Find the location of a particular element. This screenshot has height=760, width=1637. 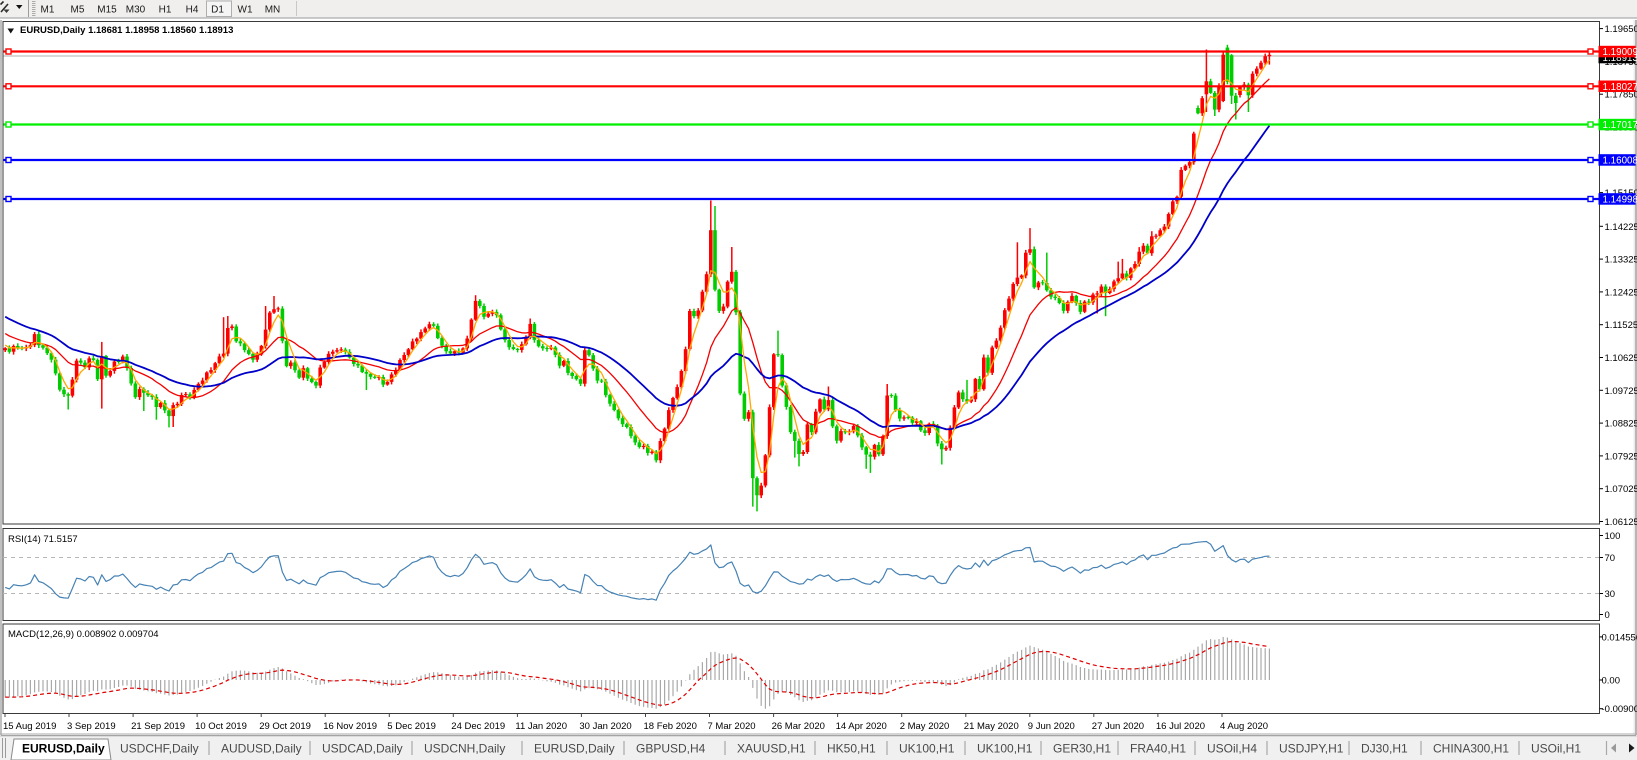

svg-text: M5 is located at coordinates (78, 10).